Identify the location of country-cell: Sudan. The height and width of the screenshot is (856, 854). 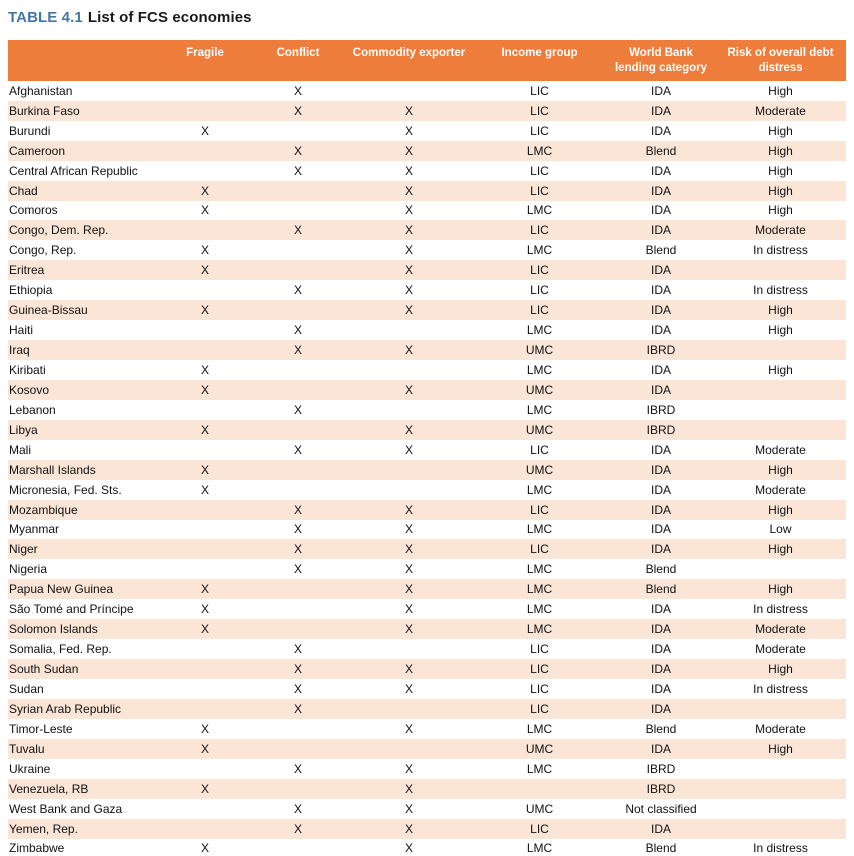
(26, 688).